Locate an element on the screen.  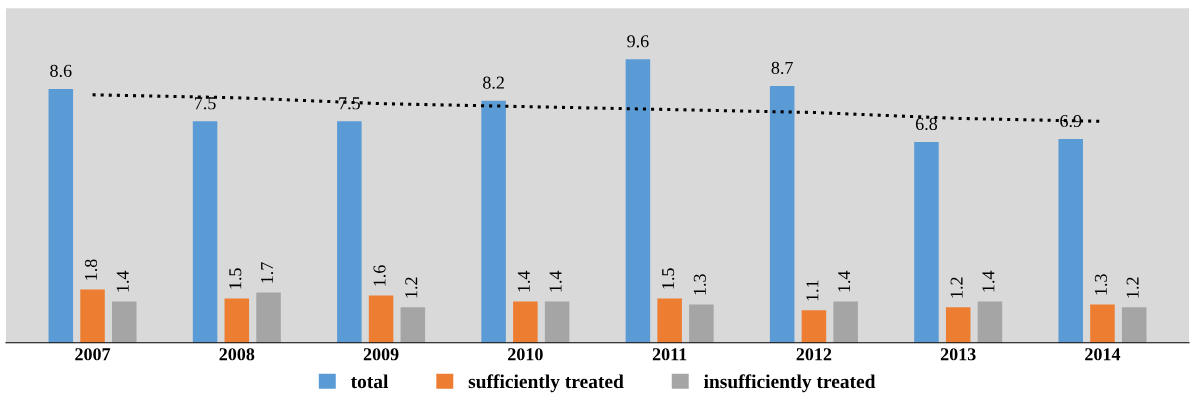
data-label: 9.6 is located at coordinates (638, 41).